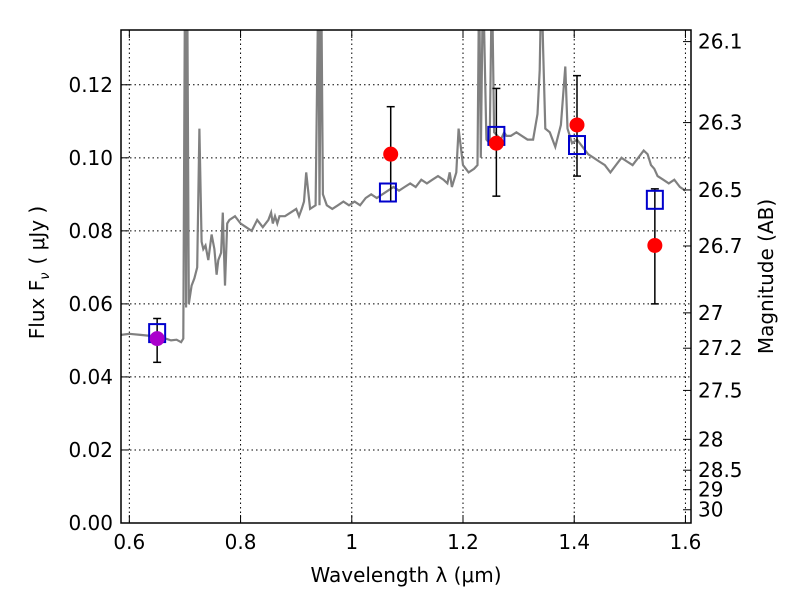 The image size is (800, 600). I want to click on y-tick-label: 0.02, so click(90, 450).